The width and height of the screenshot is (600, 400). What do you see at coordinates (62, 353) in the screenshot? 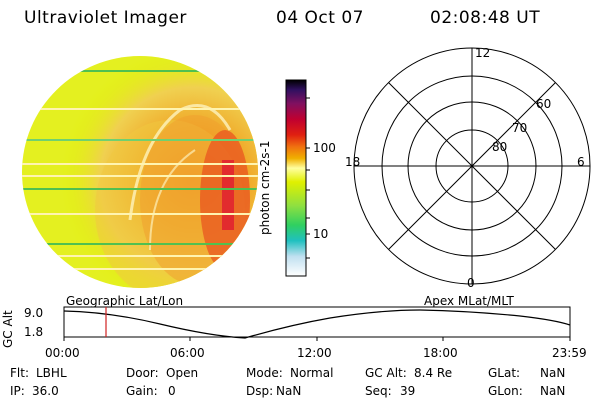
I see `xtick-0000: 00:00` at bounding box center [62, 353].